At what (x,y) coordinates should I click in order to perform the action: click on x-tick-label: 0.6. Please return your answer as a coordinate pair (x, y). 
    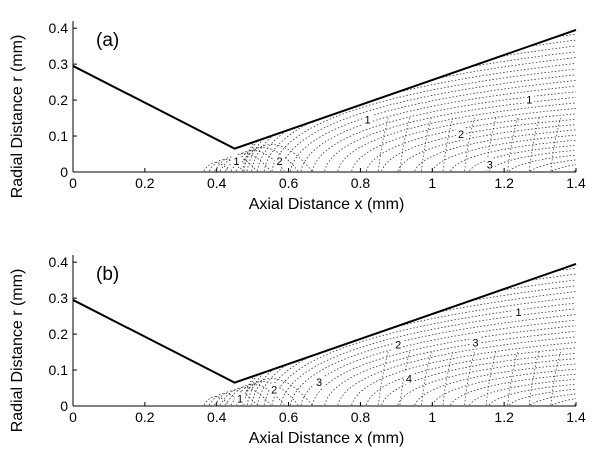
    Looking at the image, I should click on (289, 183).